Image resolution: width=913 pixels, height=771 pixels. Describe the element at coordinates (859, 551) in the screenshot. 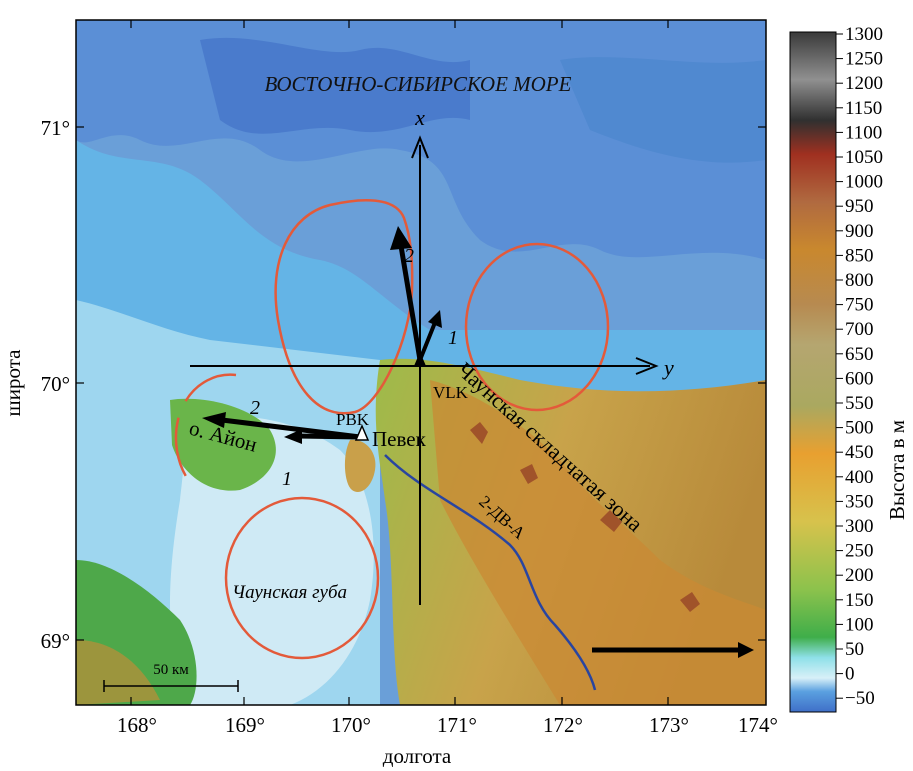

I see `colorbar-tick-label: 250` at that location.